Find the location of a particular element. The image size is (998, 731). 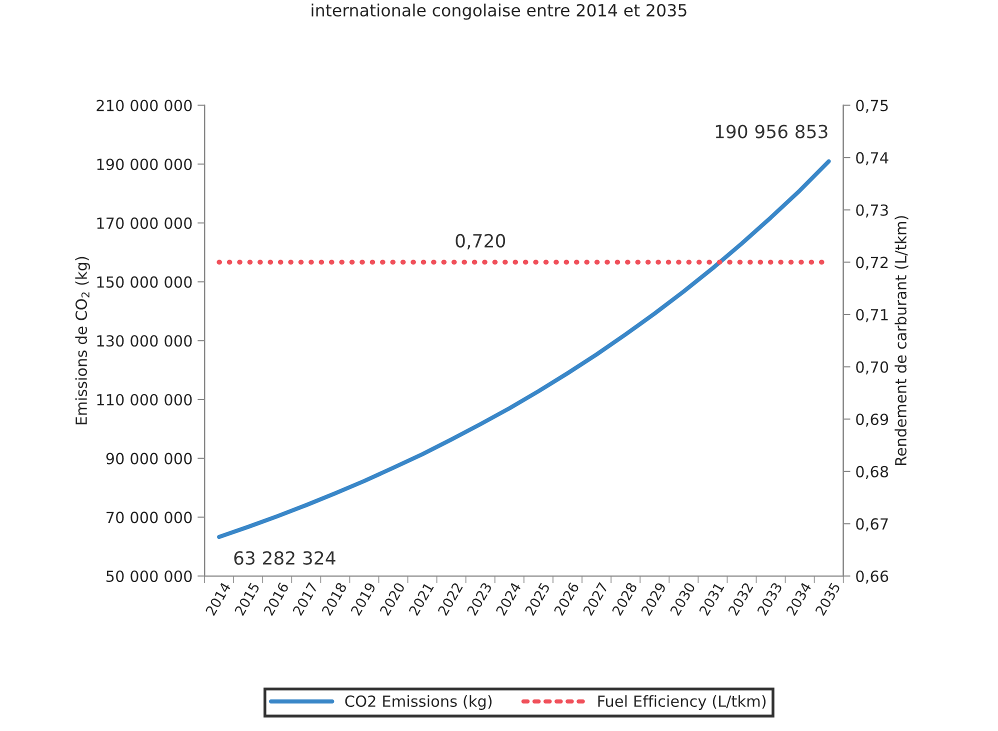

y2-tick-label: 0,71 is located at coordinates (872, 315).